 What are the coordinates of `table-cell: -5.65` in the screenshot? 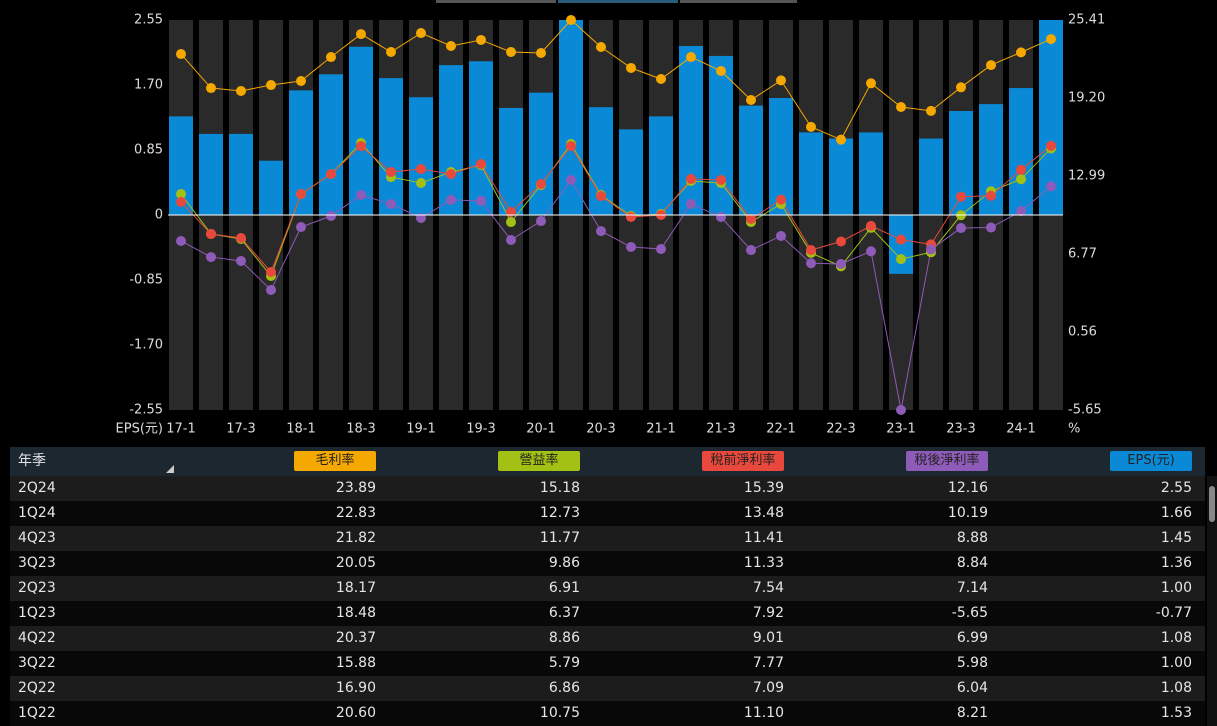 It's located at (969, 613).